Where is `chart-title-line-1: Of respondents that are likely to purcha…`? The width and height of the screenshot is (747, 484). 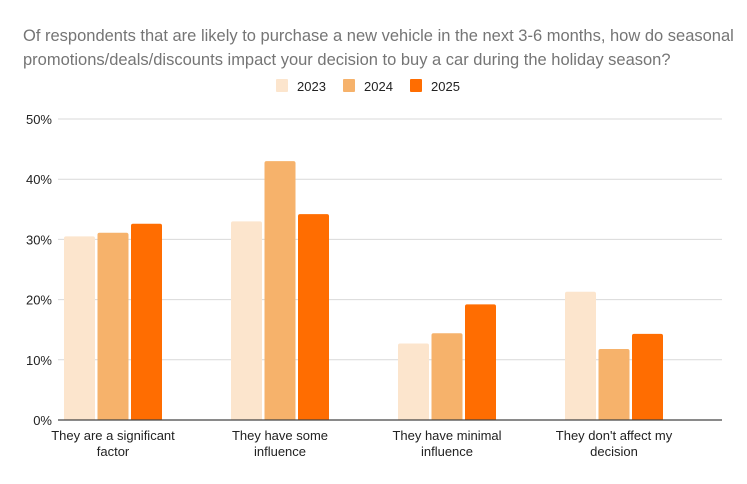
chart-title-line-1: Of respondents that are likely to purcha… is located at coordinates (378, 36).